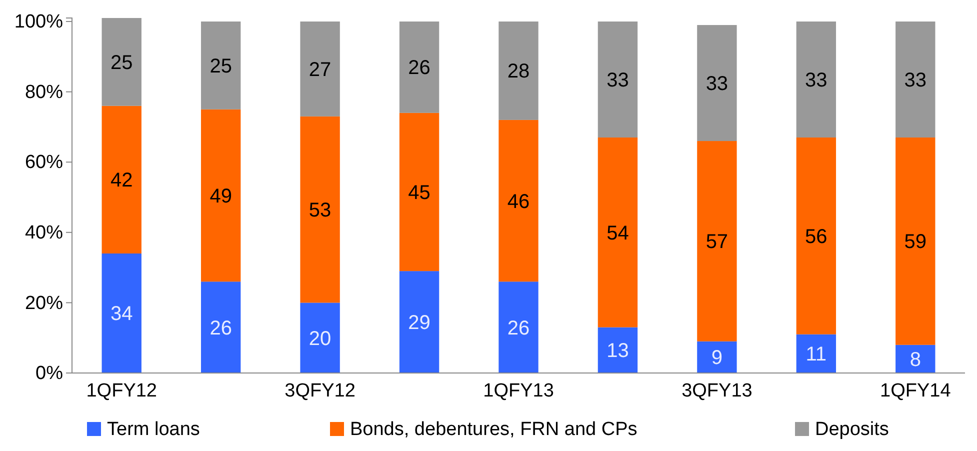  What do you see at coordinates (39, 22) in the screenshot?
I see `y-tick-label: 100%` at bounding box center [39, 22].